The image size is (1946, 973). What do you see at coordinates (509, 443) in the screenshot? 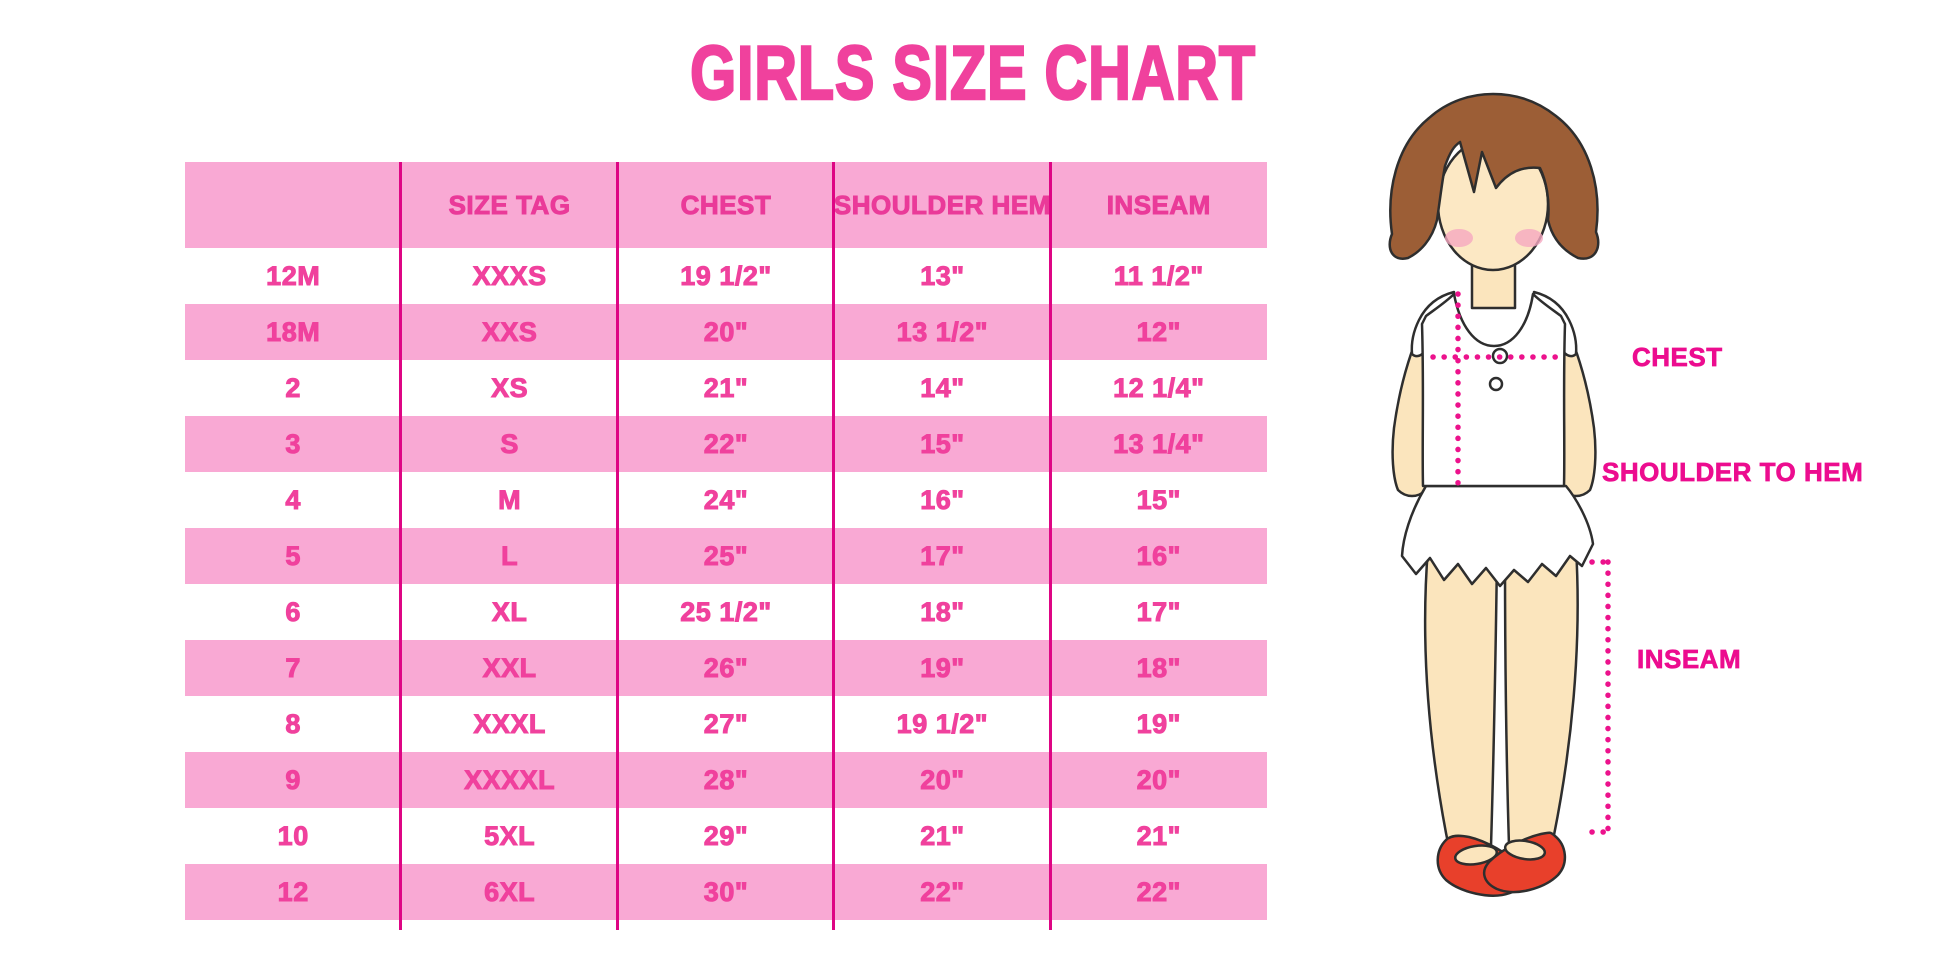
I see `table-cell: S` at bounding box center [509, 443].